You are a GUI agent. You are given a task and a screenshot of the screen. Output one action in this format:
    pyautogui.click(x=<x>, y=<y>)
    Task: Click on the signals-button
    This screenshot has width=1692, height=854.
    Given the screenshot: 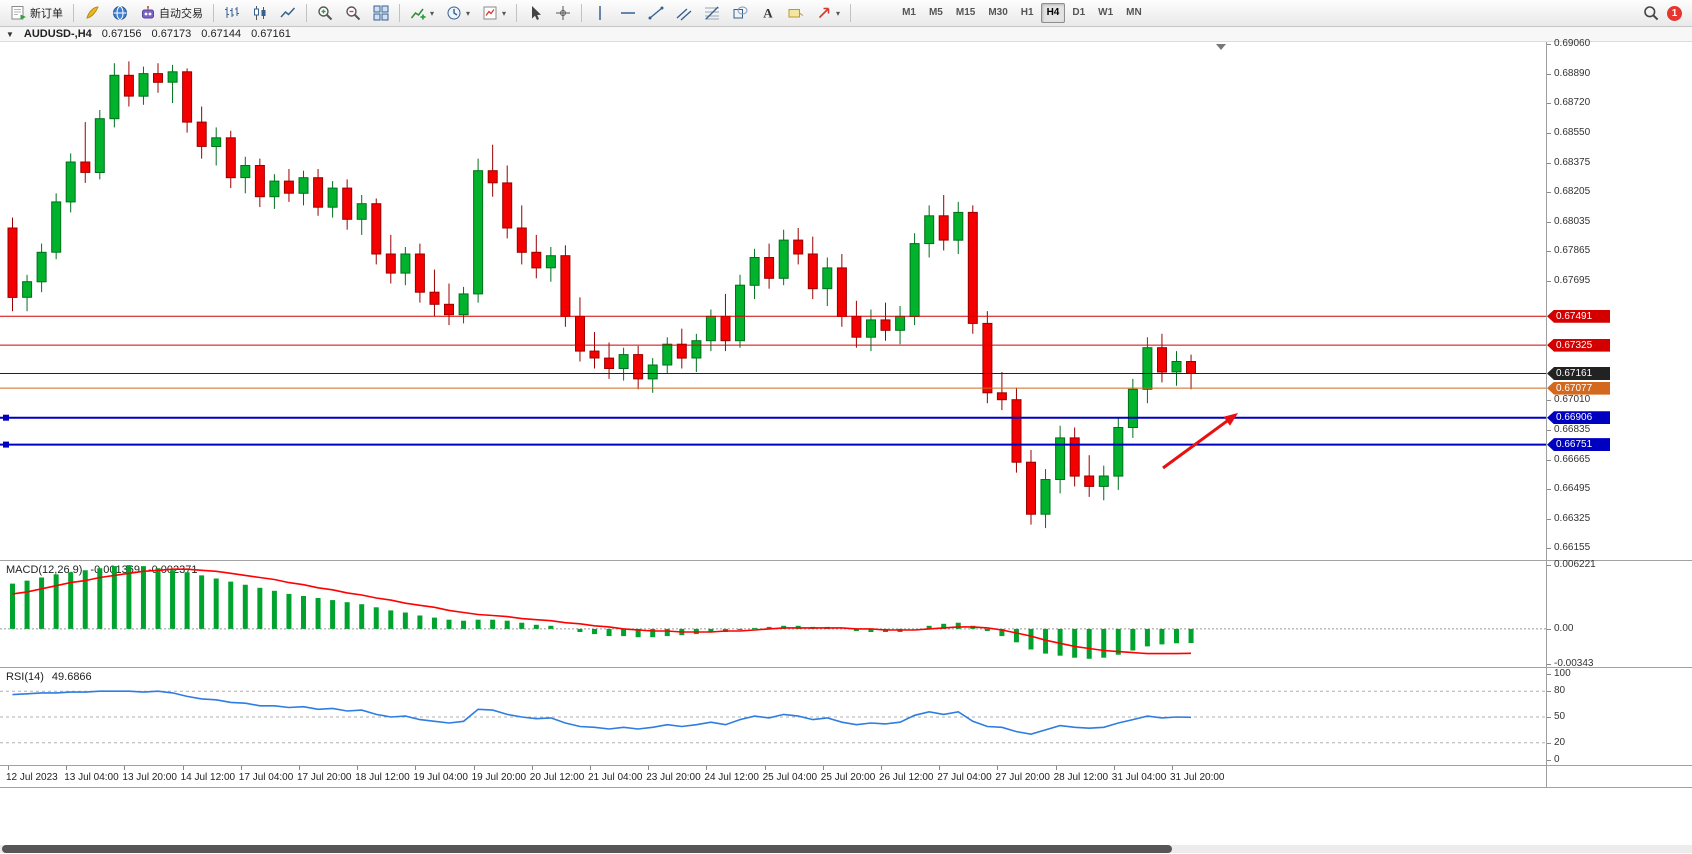 What is the action you would take?
    pyautogui.click(x=92, y=13)
    